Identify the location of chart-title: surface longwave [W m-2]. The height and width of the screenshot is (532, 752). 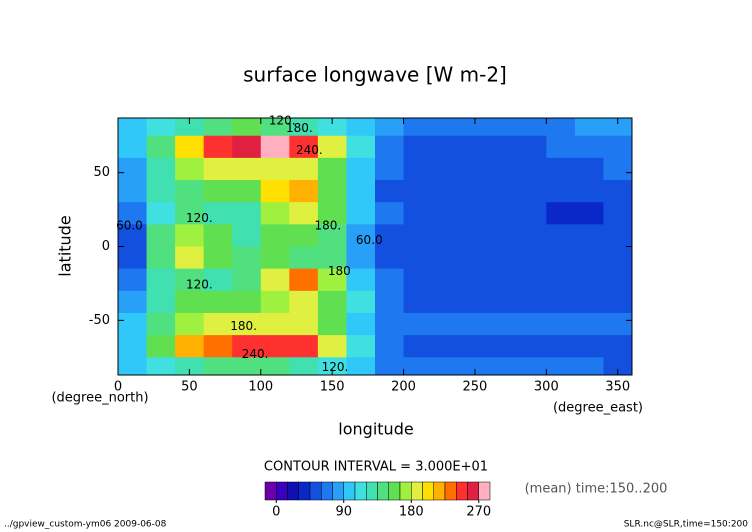
(375, 75).